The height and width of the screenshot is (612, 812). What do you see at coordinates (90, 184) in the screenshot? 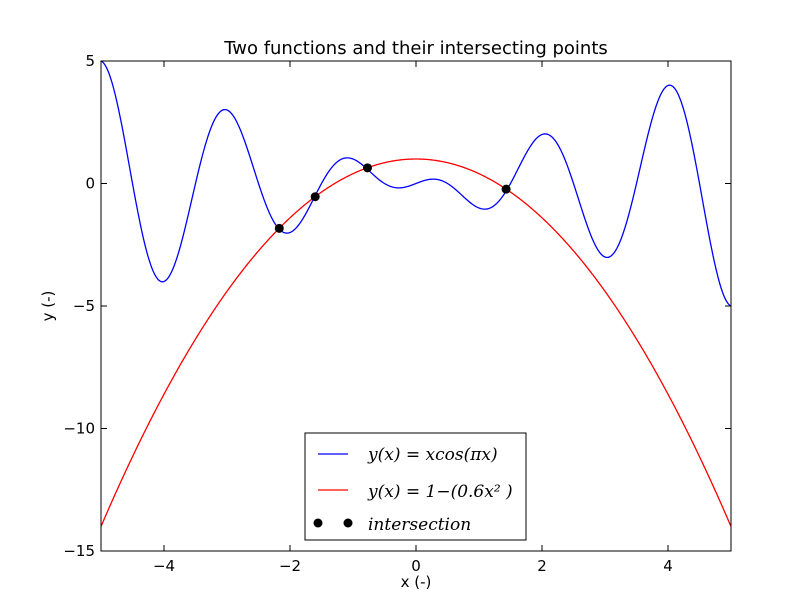
I see `y-tick-label: 0` at bounding box center [90, 184].